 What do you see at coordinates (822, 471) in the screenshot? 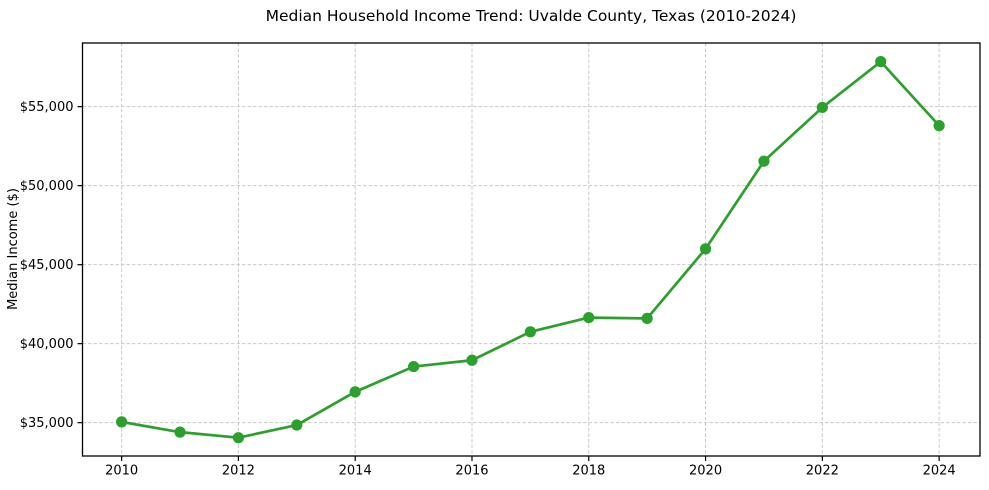
I see `x-tick-label: 2022` at bounding box center [822, 471].